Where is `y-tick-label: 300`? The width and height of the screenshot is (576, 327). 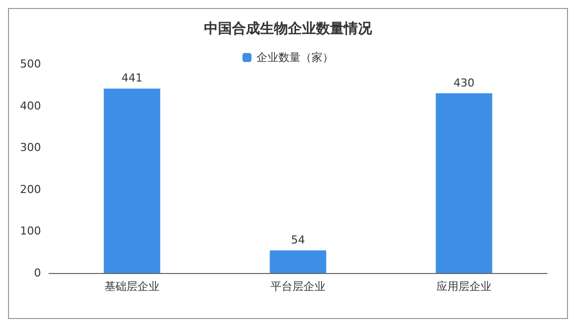
y-tick-label: 300 is located at coordinates (30, 147).